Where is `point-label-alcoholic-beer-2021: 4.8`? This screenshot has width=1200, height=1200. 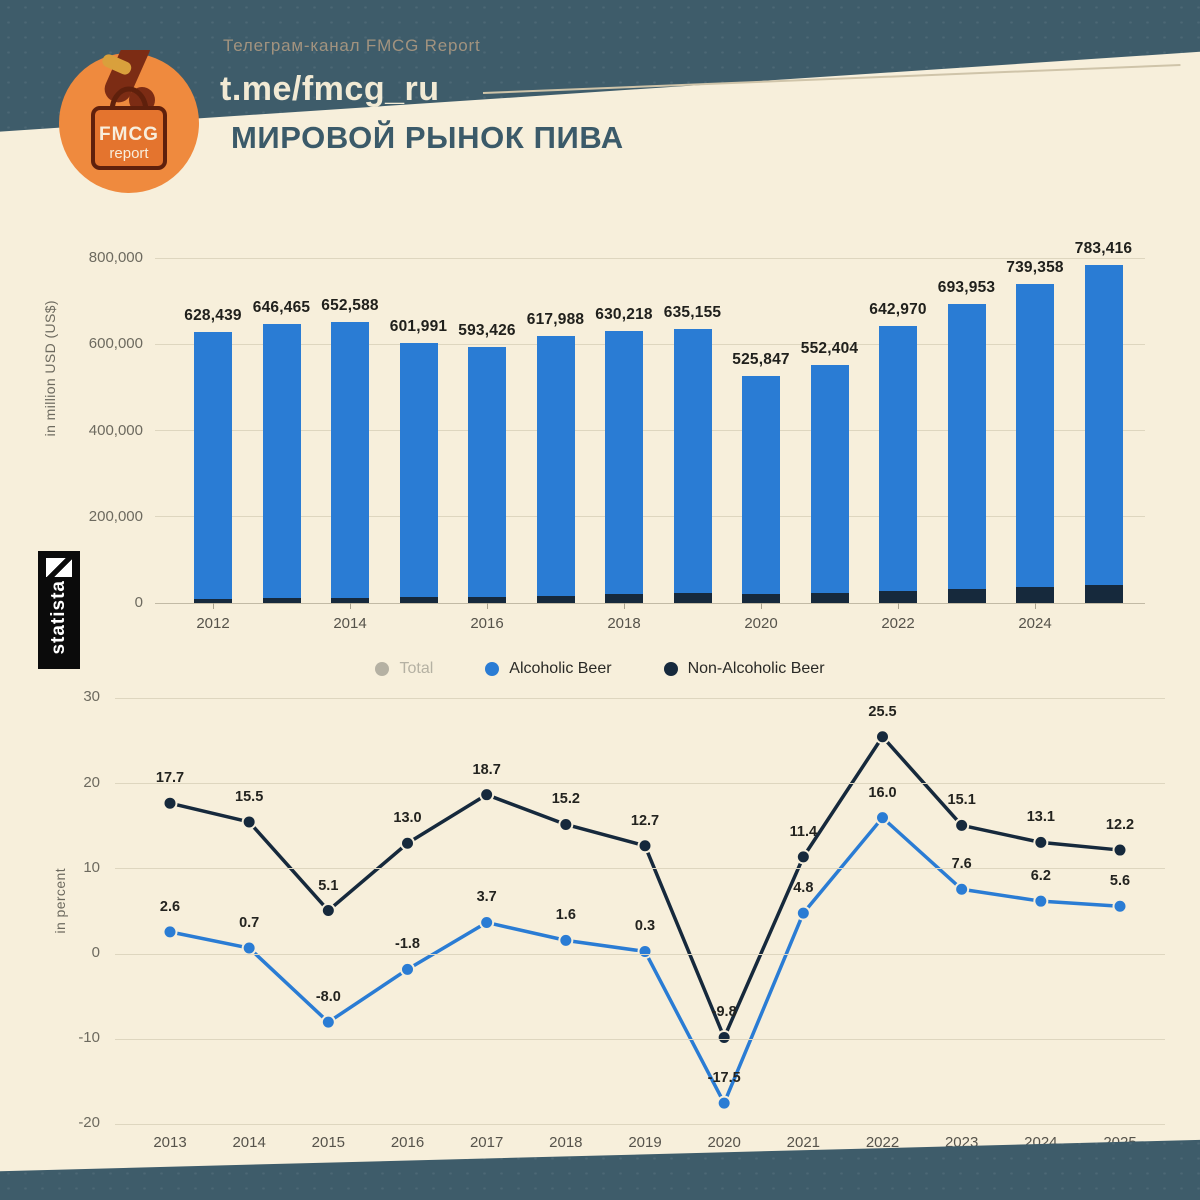
point-label-alcoholic-beer-2021: 4.8 is located at coordinates (803, 888).